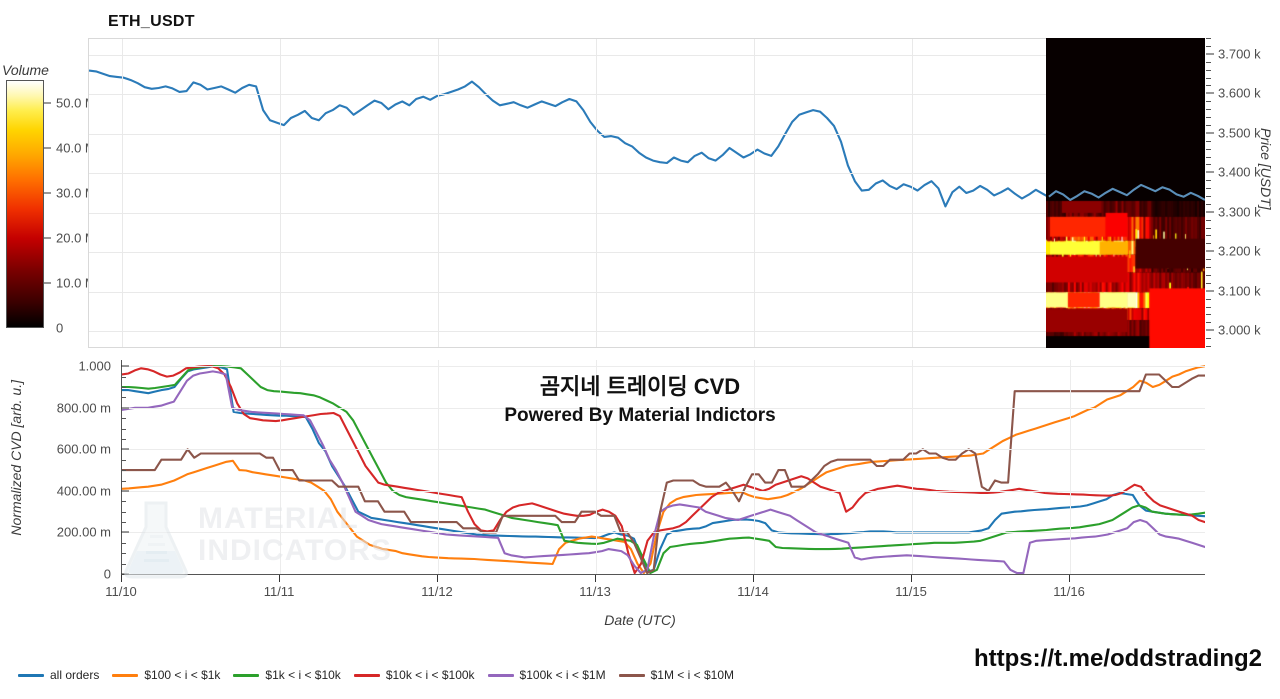 The image size is (1280, 699). Describe the element at coordinates (1239, 54) in the screenshot. I see `price-tick-label: 3.700 k` at that location.